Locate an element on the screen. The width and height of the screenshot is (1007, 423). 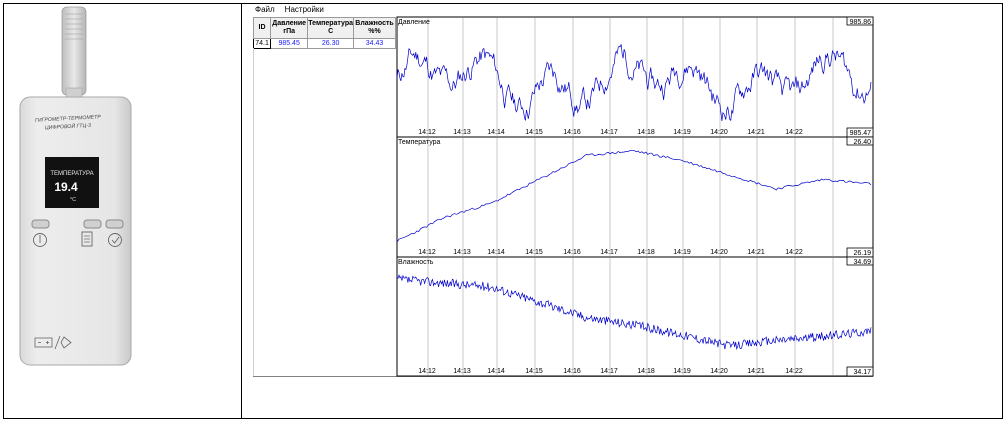
device-title-2: ЦИФРОВОЙ ГТЦ-3 is located at coordinates (68, 126).